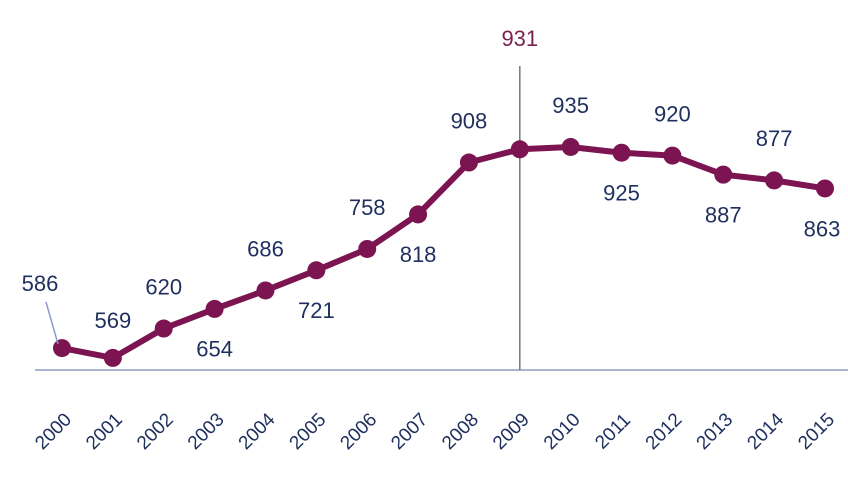  What do you see at coordinates (308, 431) in the screenshot?
I see `x-tick-label: 2005` at bounding box center [308, 431].